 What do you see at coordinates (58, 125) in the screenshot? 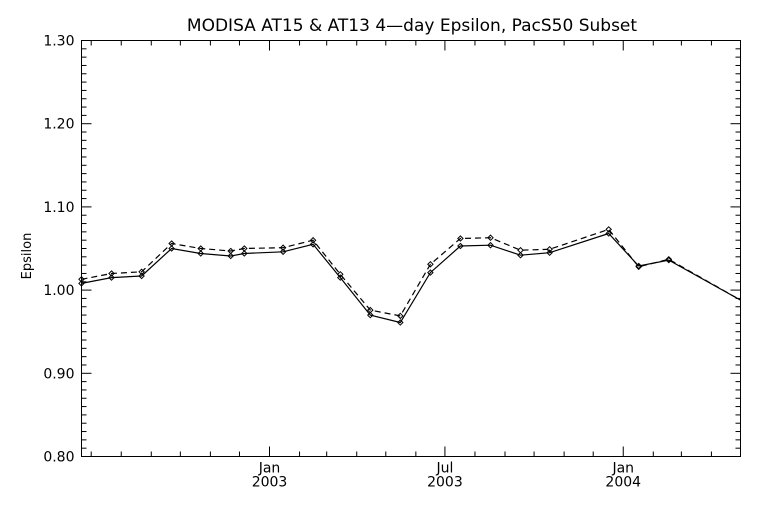
I see `y-tick-label: 1.20` at bounding box center [58, 125].